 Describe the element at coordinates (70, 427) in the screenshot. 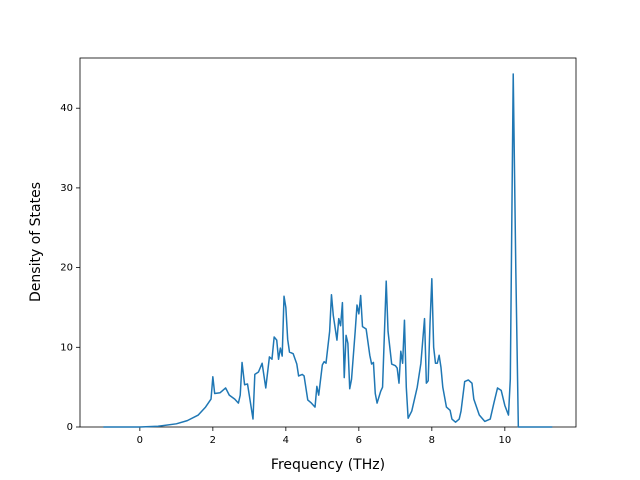

I see `y-tick-label: 0` at that location.